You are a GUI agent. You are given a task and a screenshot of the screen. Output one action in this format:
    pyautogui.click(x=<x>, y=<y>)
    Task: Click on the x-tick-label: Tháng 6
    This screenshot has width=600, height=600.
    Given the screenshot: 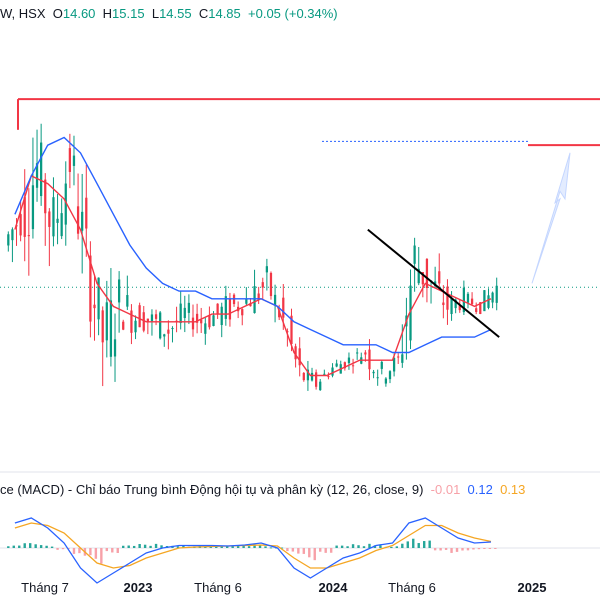 What is the action you would take?
    pyautogui.click(x=218, y=587)
    